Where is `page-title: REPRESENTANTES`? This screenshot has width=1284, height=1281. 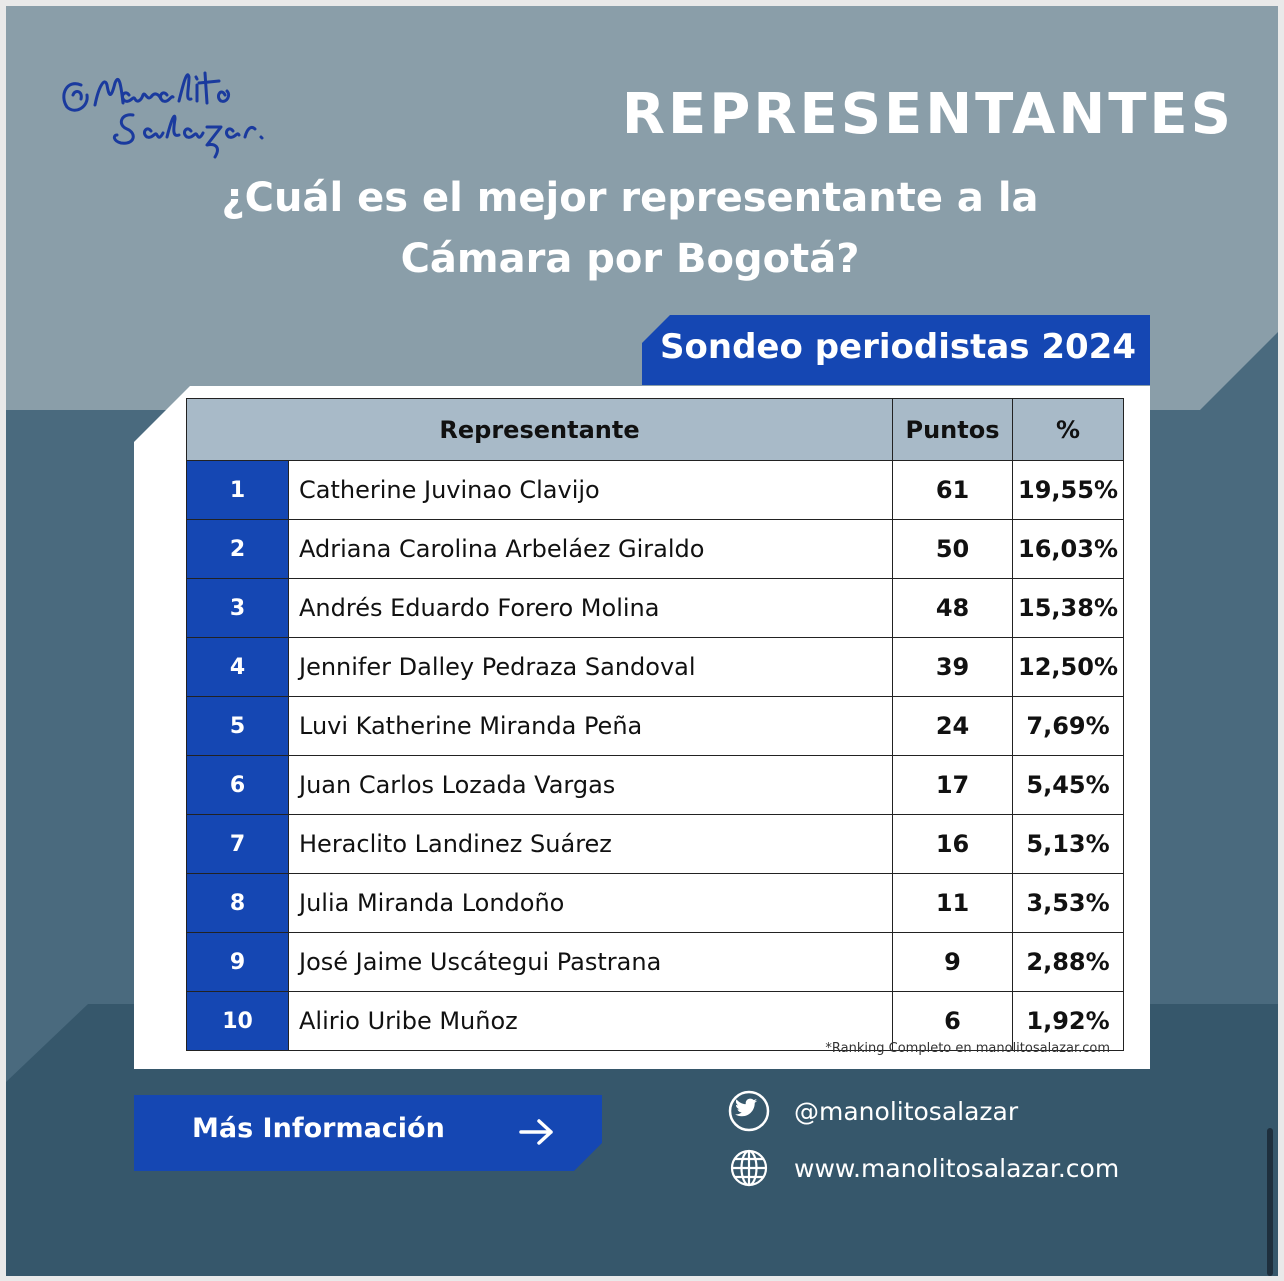
page-title: REPRESENTANTES is located at coordinates (927, 114).